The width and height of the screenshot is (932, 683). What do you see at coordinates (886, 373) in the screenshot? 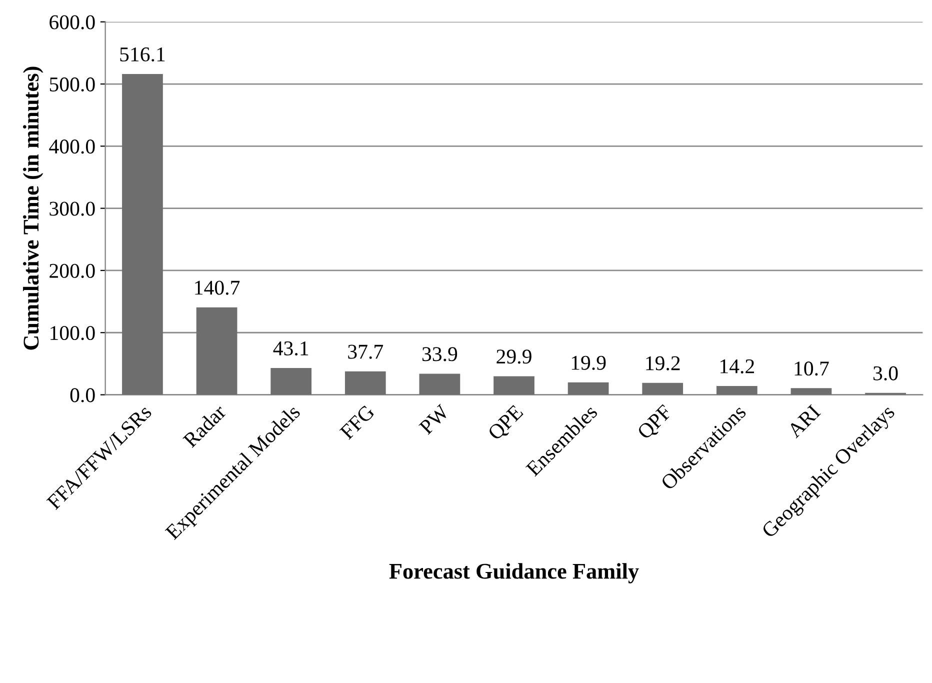
I see `data-label: 3.0` at bounding box center [886, 373].